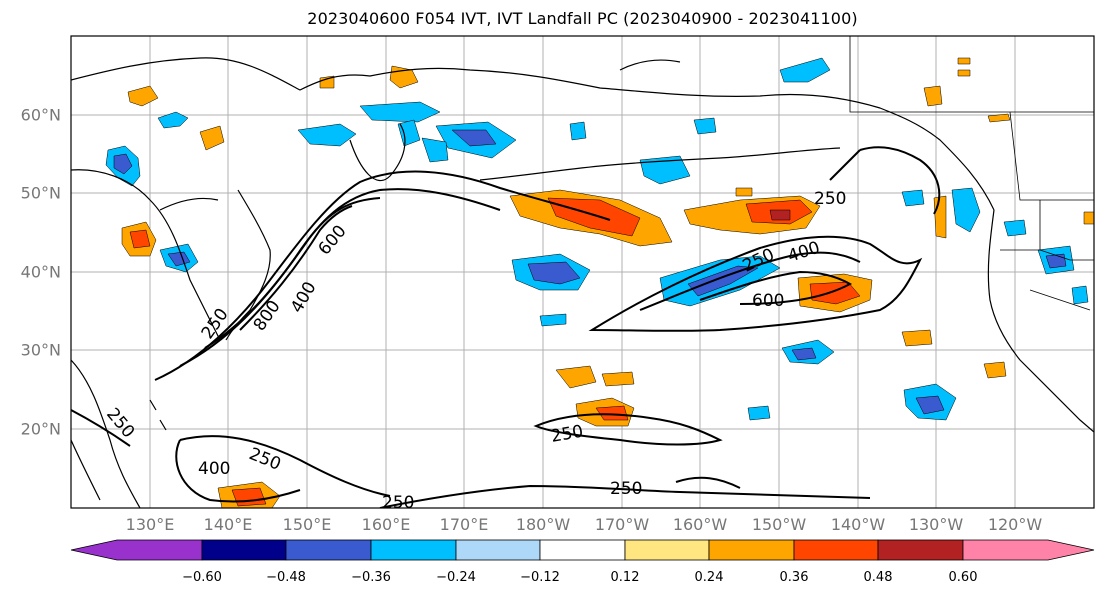 This screenshot has height=601, width=1105. What do you see at coordinates (963, 577) in the screenshot?
I see `colorbar-tick-label: 0.60` at bounding box center [963, 577].